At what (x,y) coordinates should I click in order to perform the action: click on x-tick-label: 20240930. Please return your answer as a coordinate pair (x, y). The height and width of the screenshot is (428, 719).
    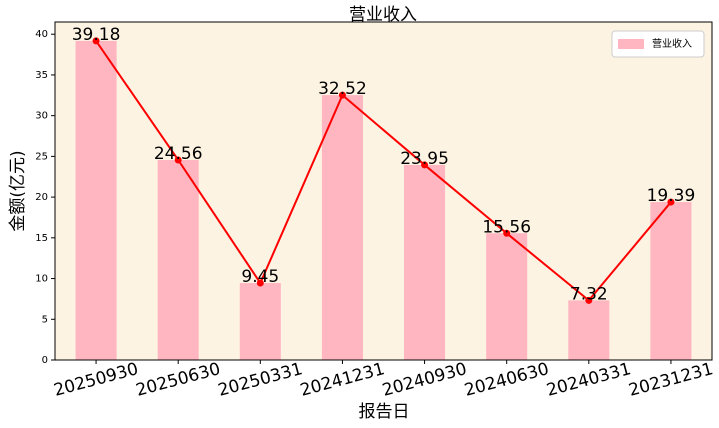
    Looking at the image, I should click on (424, 380).